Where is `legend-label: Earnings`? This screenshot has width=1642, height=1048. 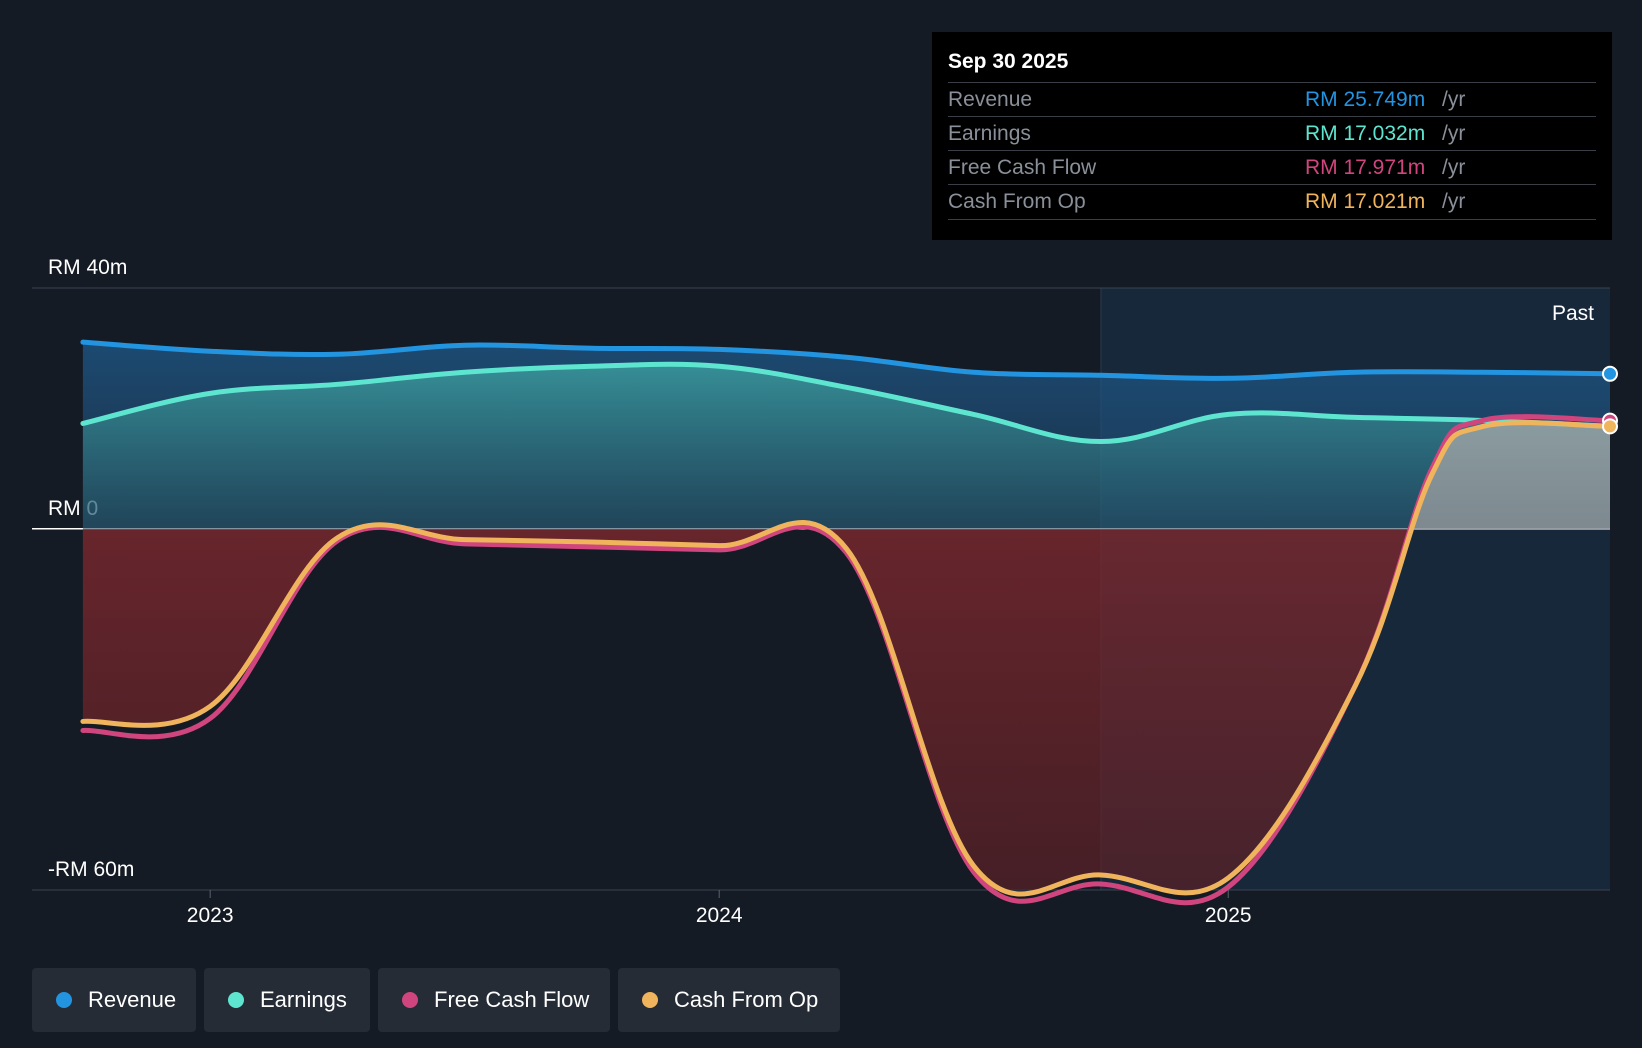 legend-label: Earnings is located at coordinates (303, 999).